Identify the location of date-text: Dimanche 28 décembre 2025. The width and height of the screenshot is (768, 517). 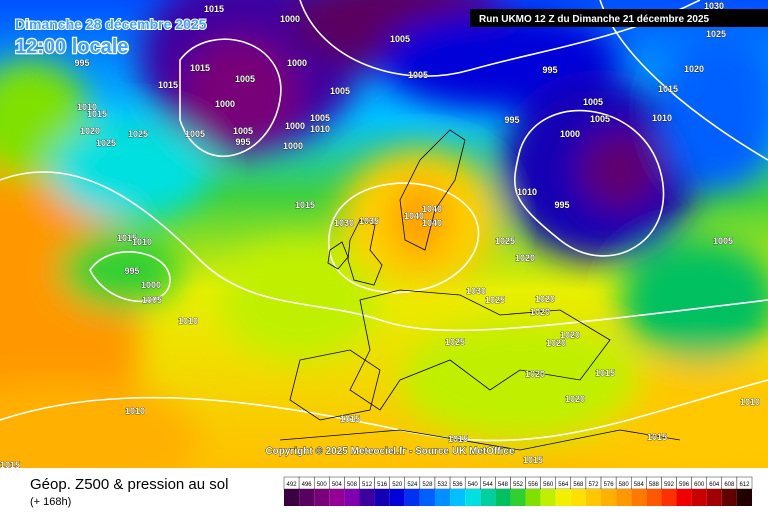
(111, 24).